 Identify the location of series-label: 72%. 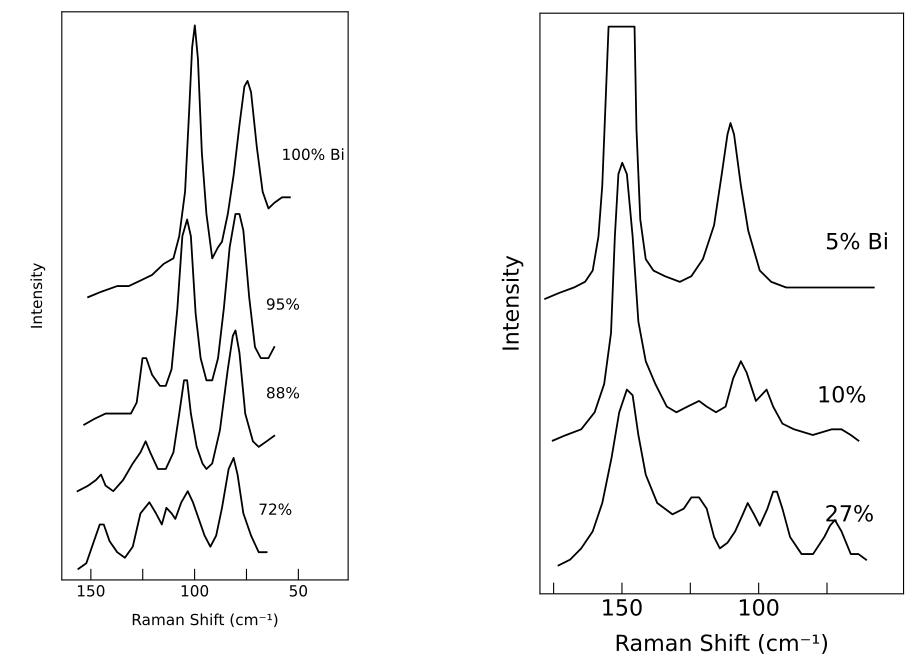
(276, 509).